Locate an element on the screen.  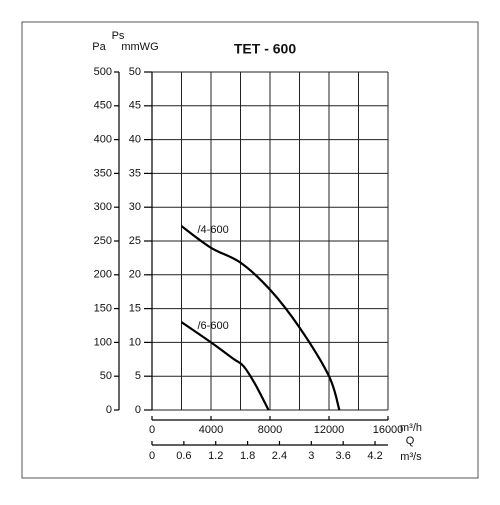
y2-tick-label: 35 is located at coordinates (135, 173).